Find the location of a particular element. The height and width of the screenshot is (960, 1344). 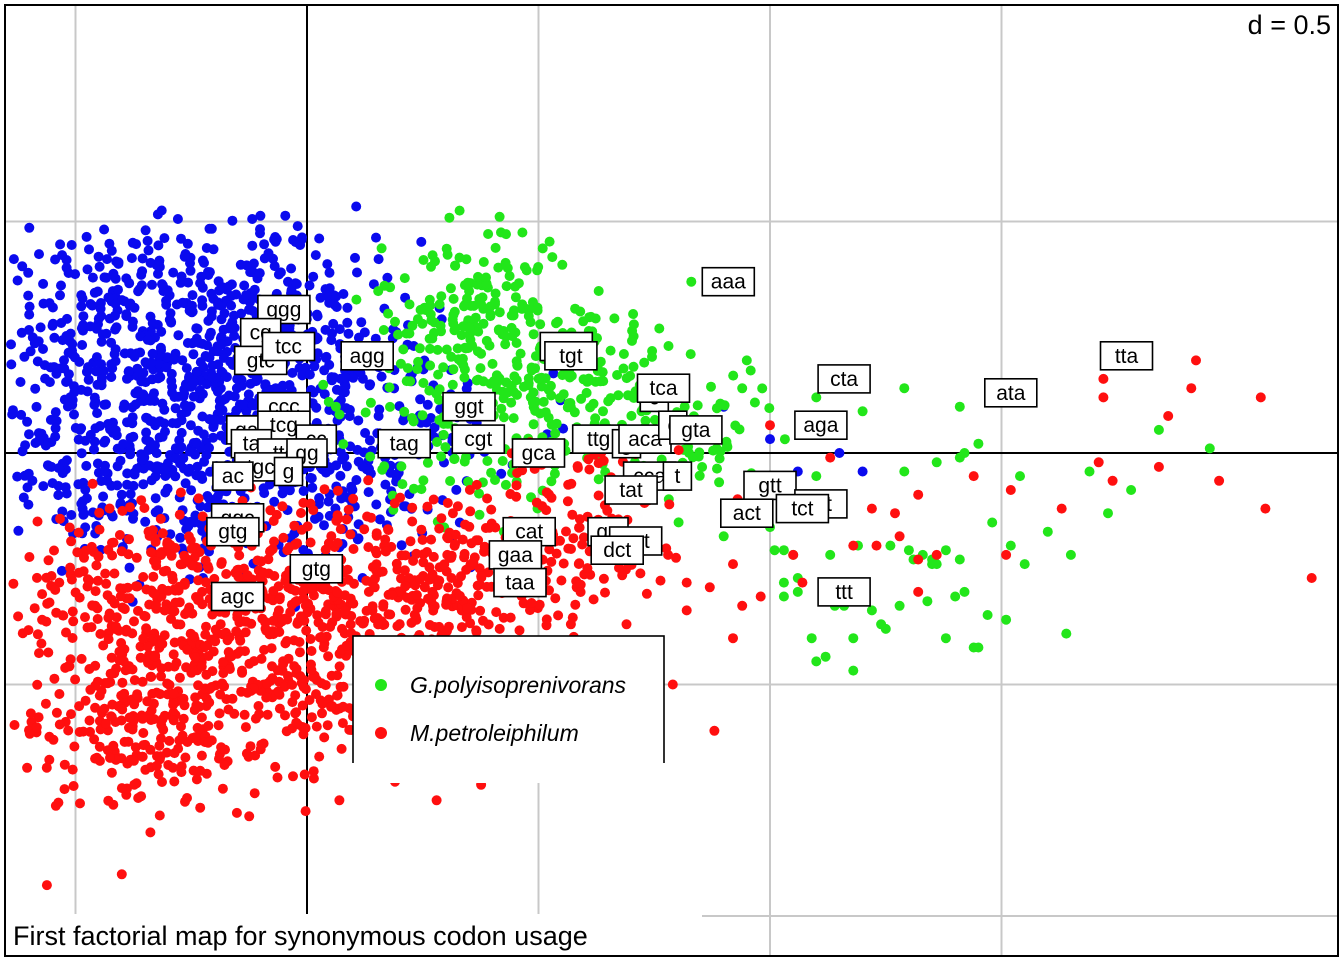

scale-label: d = 0.5 is located at coordinates (1289, 25).